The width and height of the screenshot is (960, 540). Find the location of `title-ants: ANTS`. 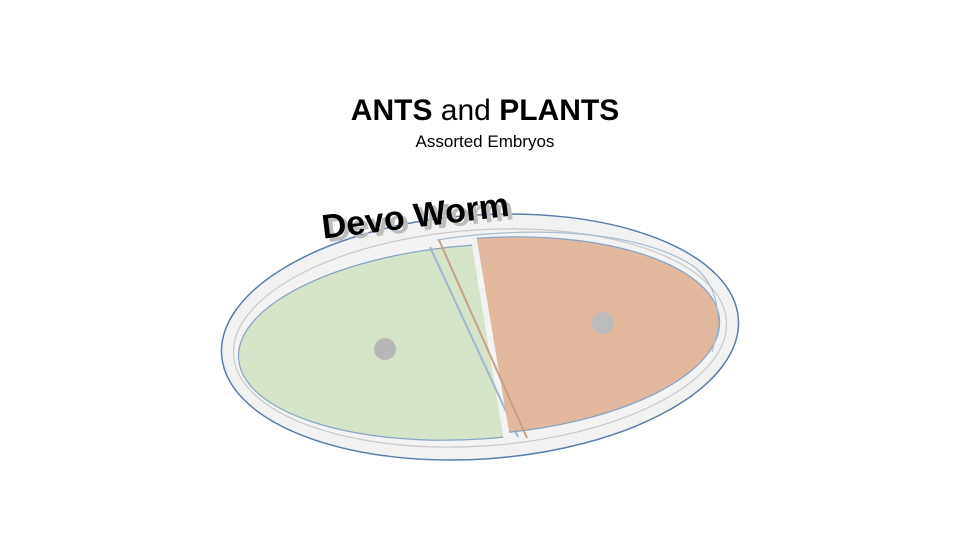

title-ants: ANTS is located at coordinates (391, 110).